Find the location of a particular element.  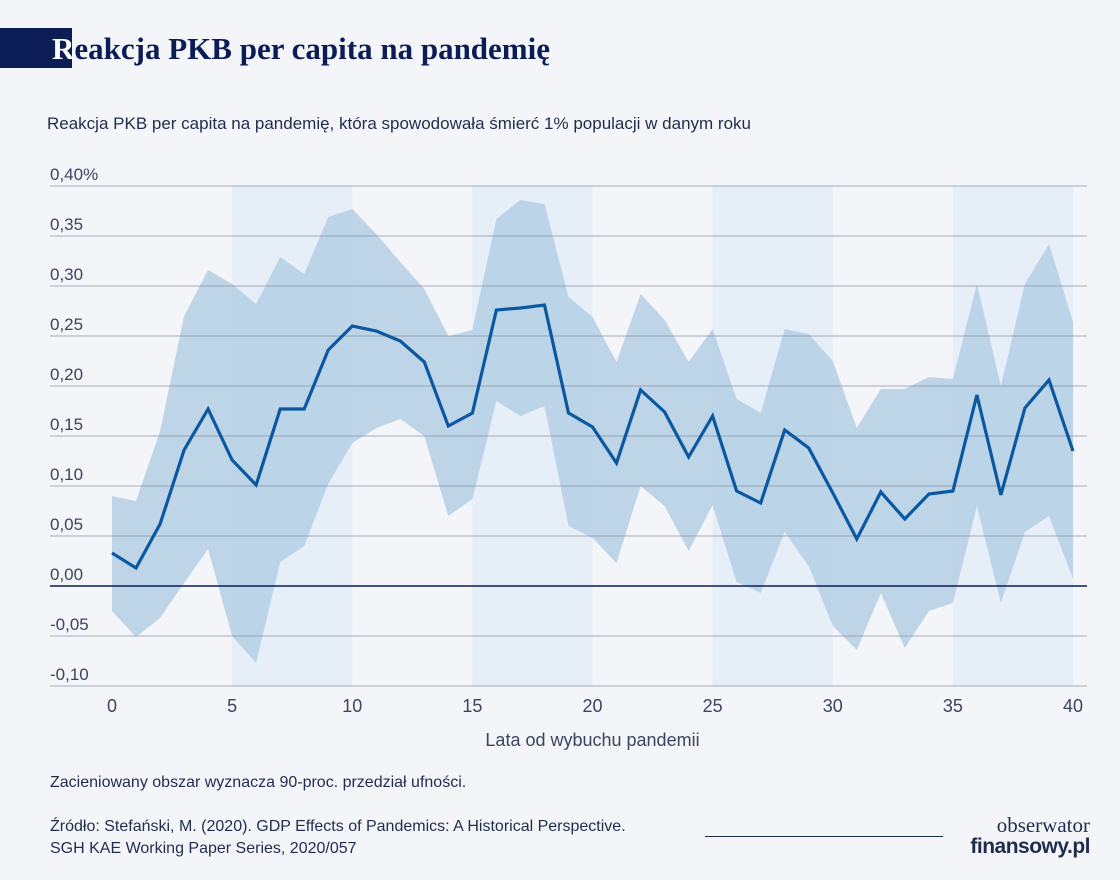

x-tick-label: 0 is located at coordinates (112, 706).